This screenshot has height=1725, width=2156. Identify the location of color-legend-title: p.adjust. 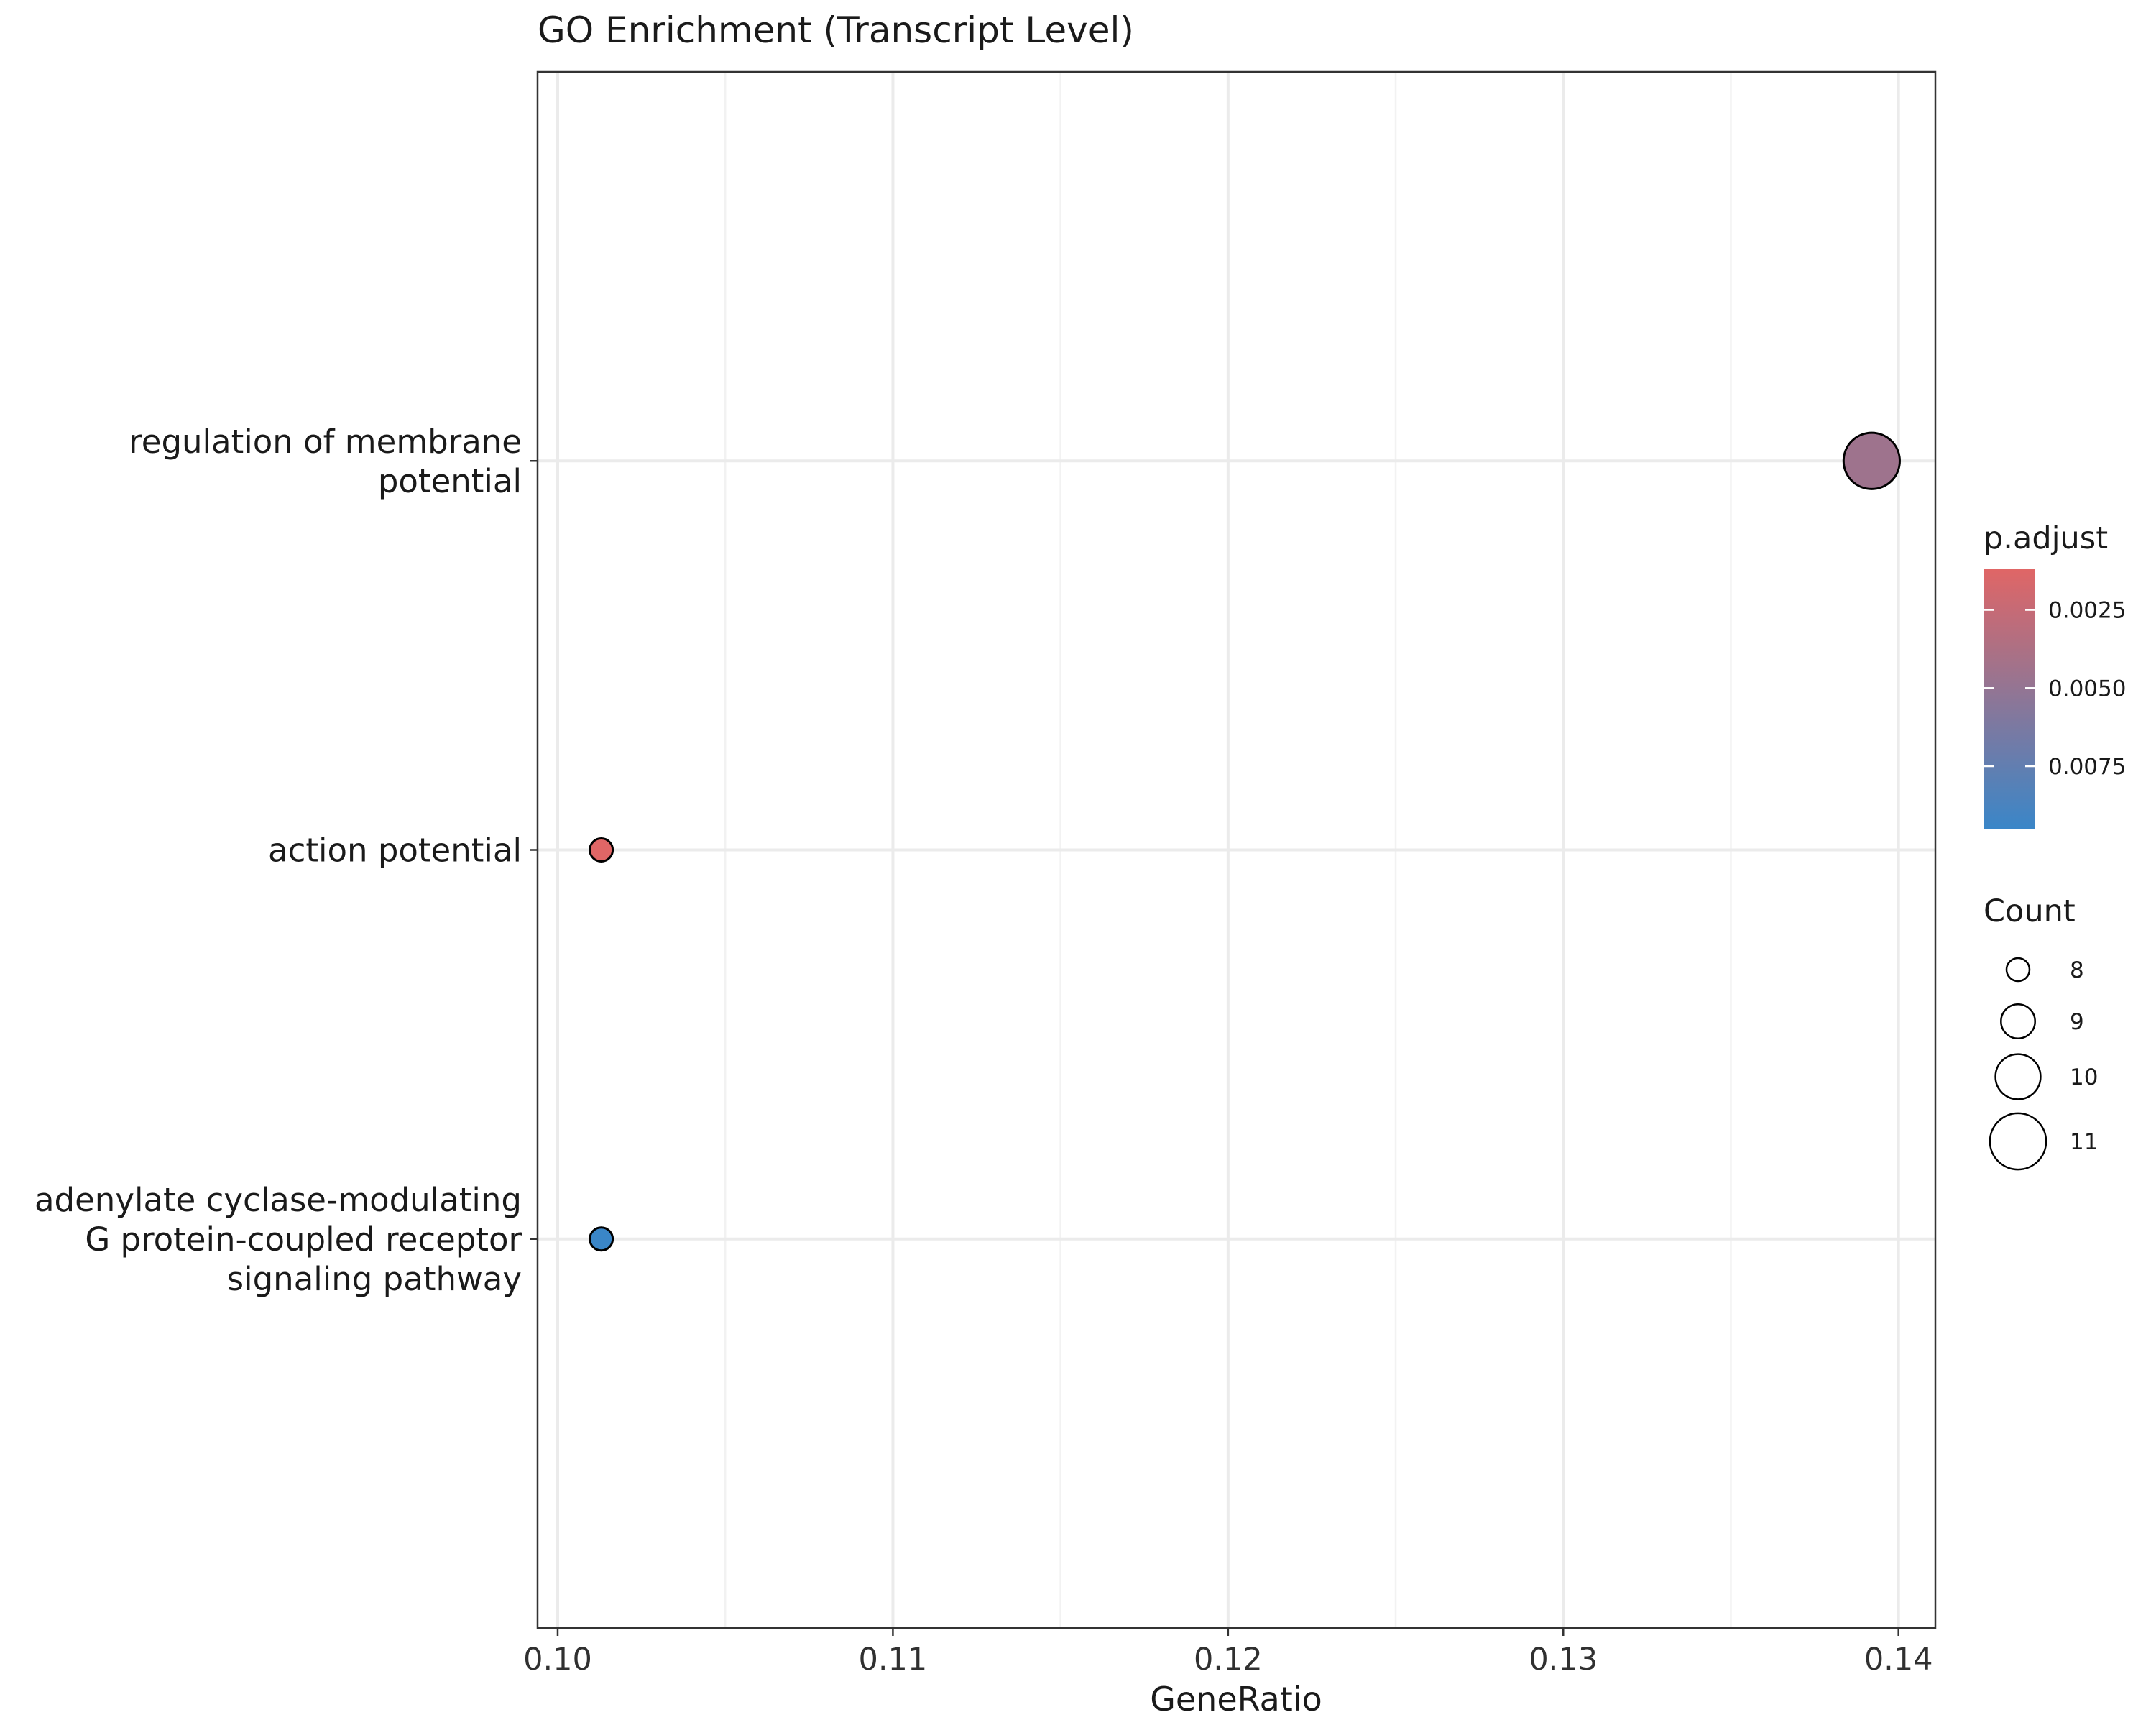
(2046, 538).